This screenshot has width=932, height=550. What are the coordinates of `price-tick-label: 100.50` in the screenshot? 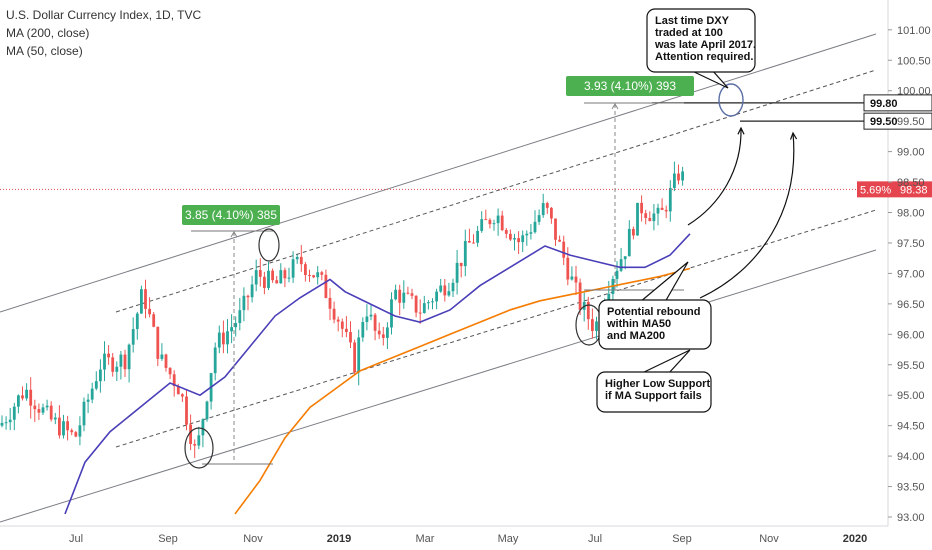 It's located at (914, 61).